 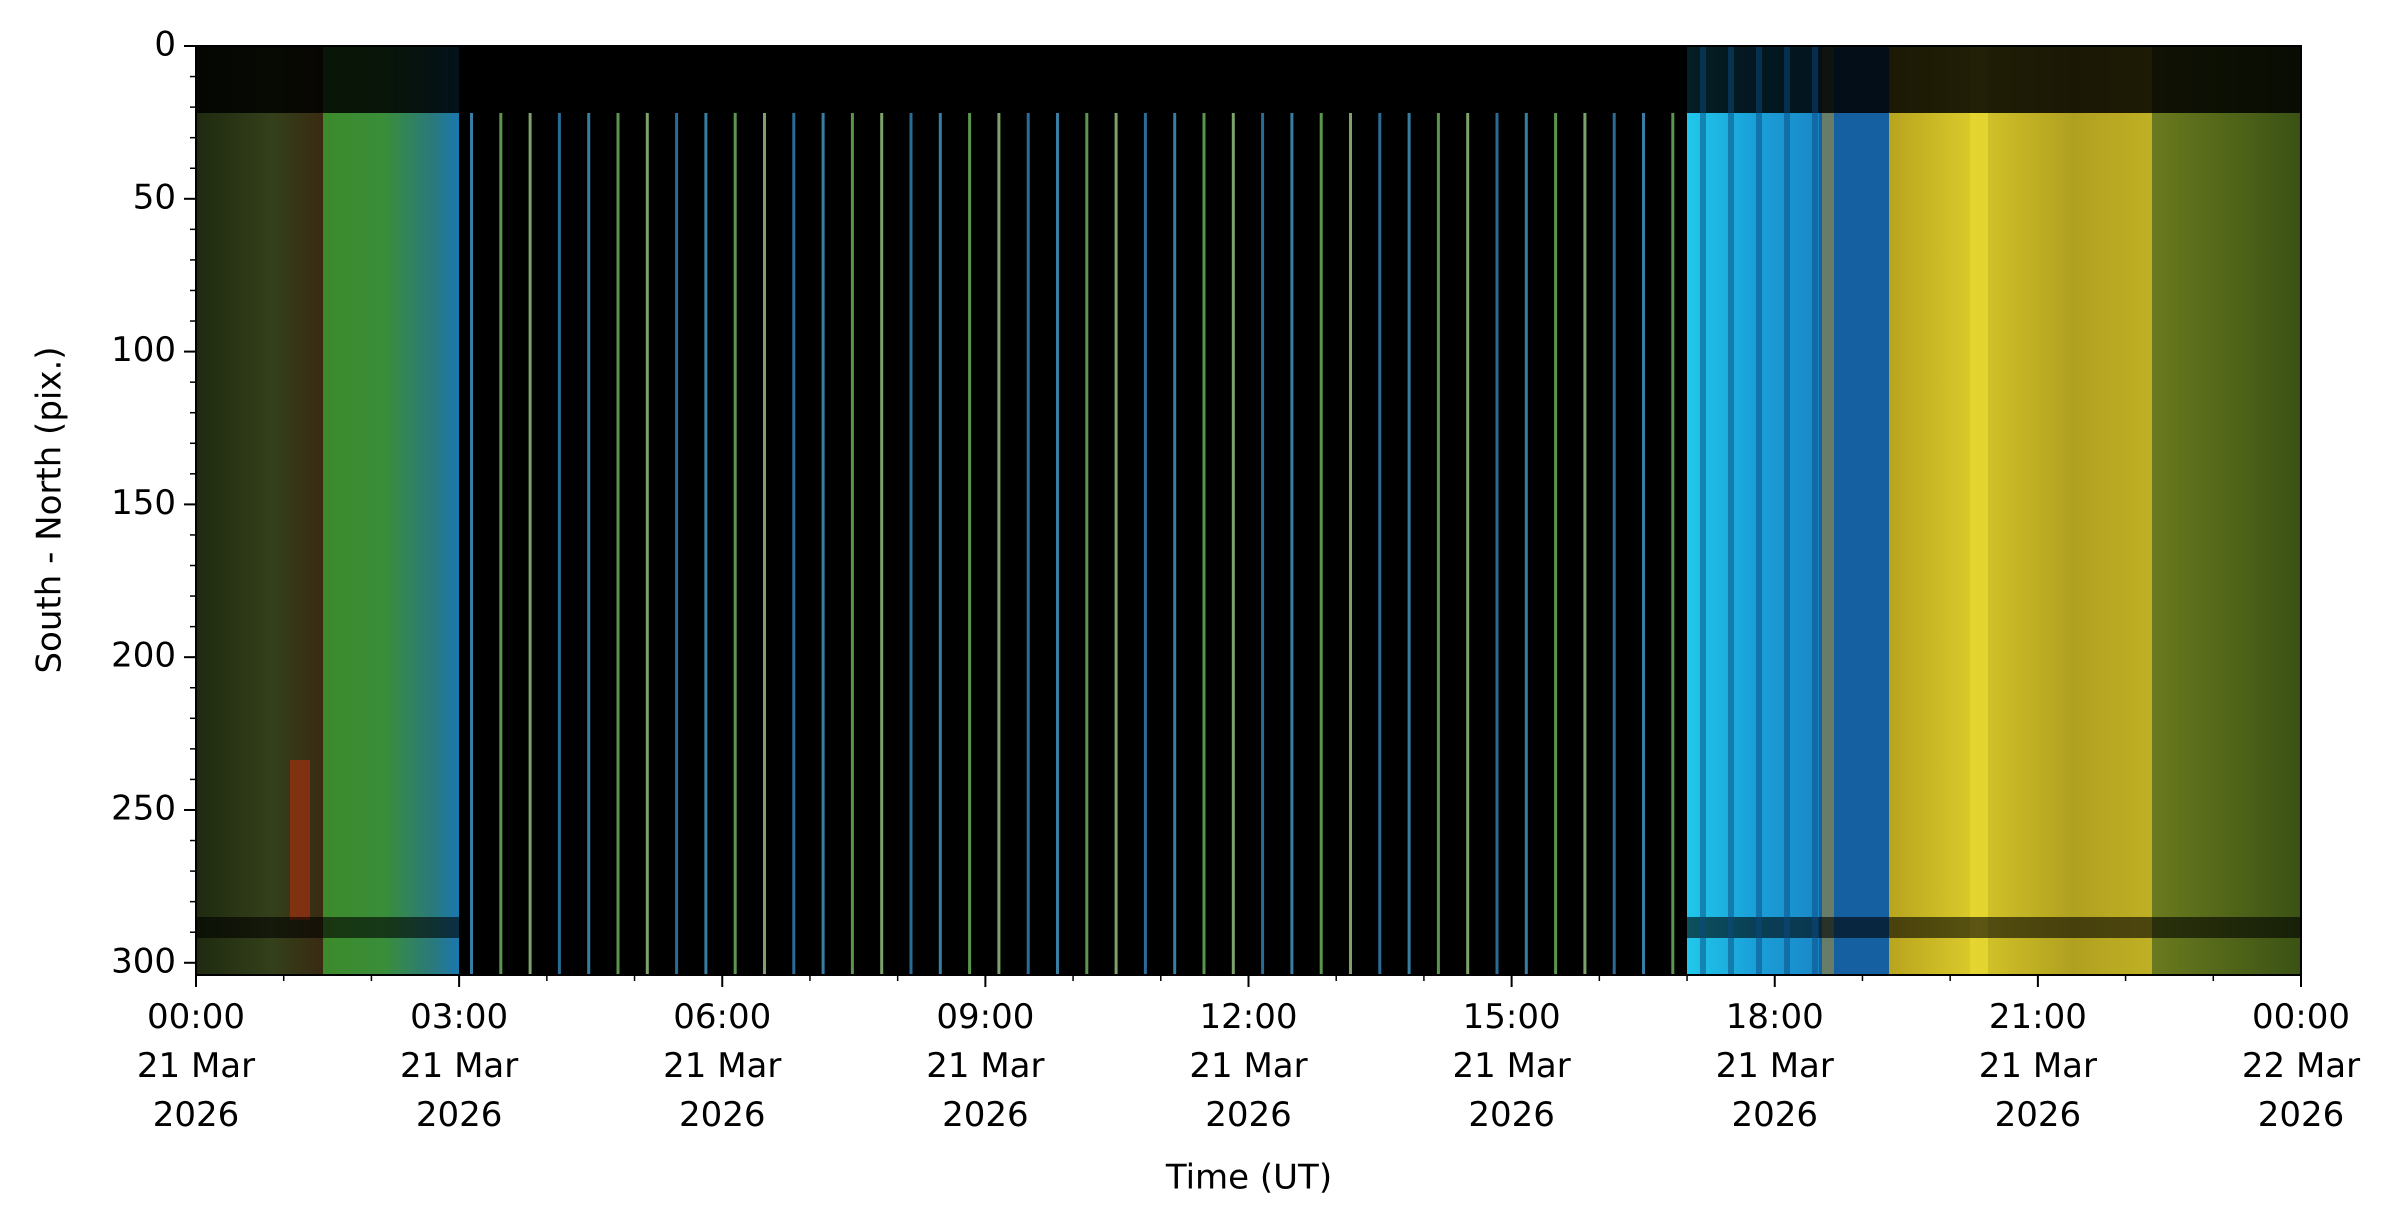 What do you see at coordinates (985, 1066) in the screenshot?
I see `x-tick-label: 09:00 21 Mar 2026` at bounding box center [985, 1066].